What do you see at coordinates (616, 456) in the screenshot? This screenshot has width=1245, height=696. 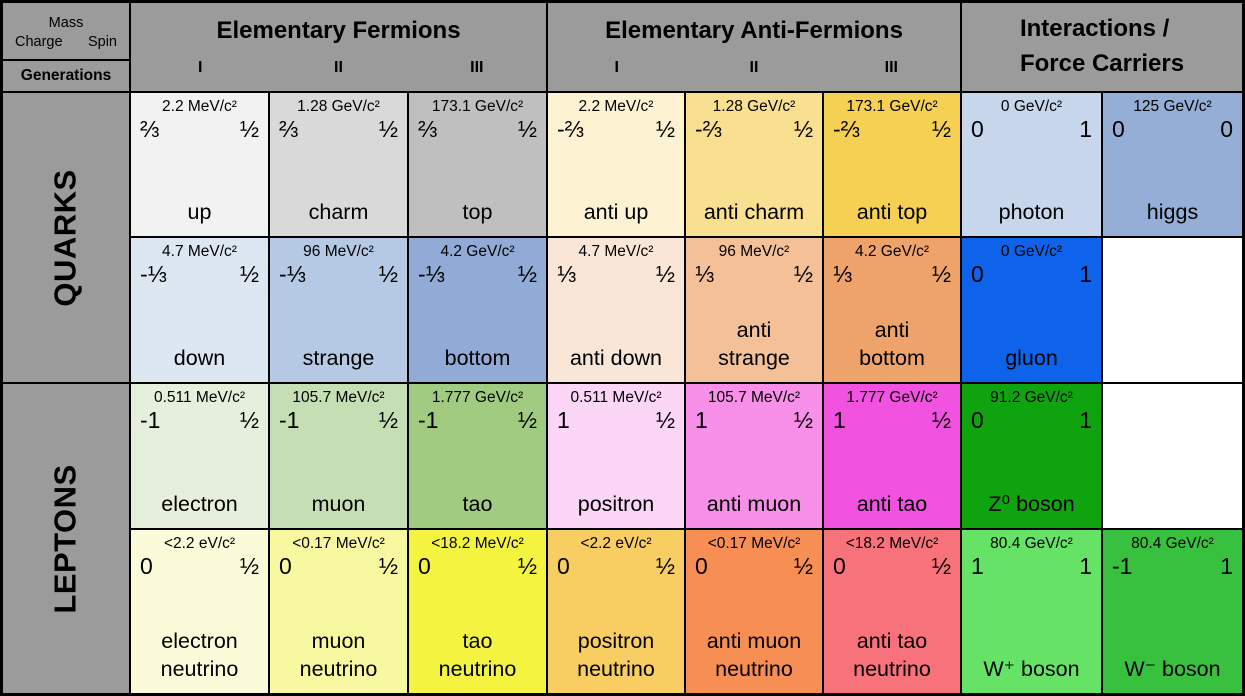 I see `cell-positron: 0.511 MeV/c² 1 ½ positron` at bounding box center [616, 456].